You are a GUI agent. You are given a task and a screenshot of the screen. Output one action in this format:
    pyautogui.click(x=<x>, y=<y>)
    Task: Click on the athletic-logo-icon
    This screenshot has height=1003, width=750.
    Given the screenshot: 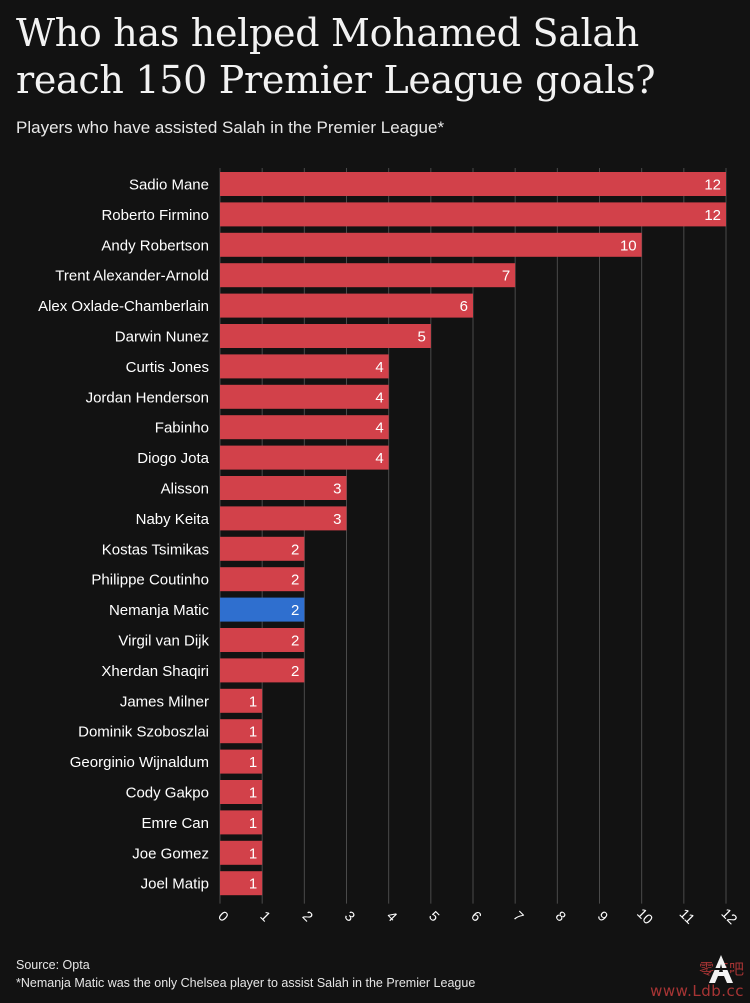 What is the action you would take?
    pyautogui.click(x=721, y=969)
    